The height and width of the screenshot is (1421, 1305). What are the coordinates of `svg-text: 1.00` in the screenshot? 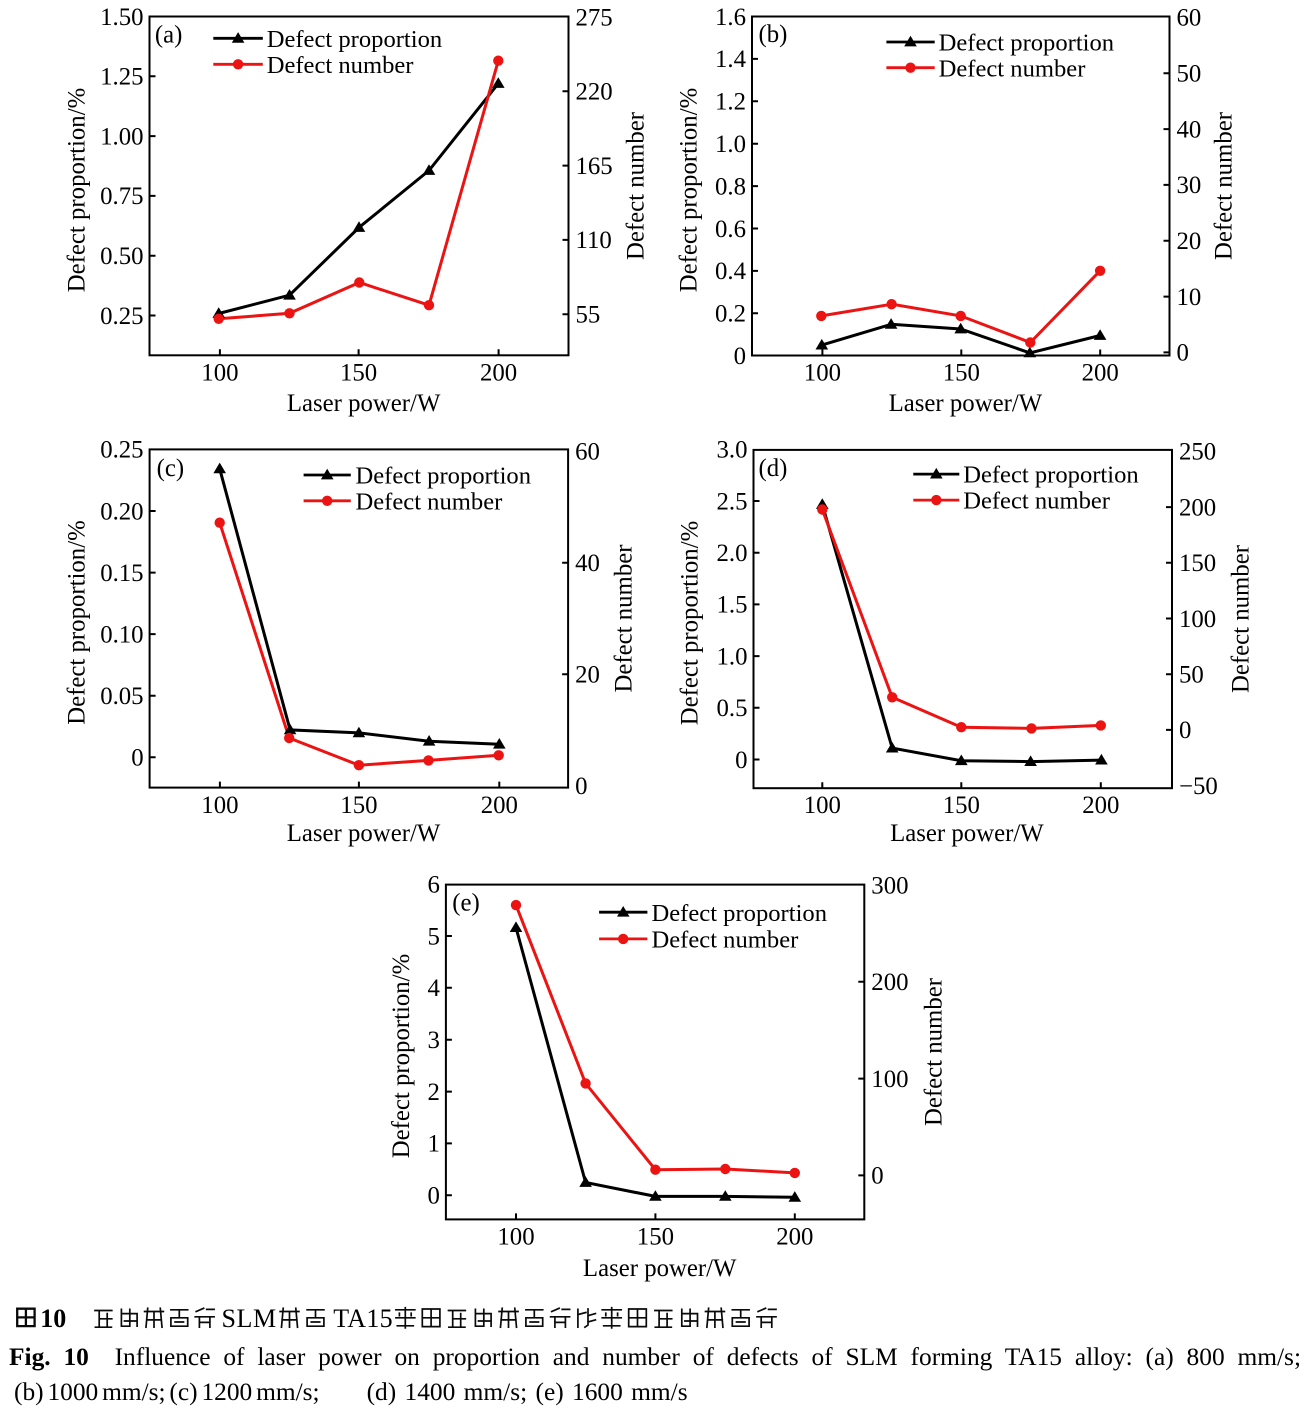 It's located at (121, 136).